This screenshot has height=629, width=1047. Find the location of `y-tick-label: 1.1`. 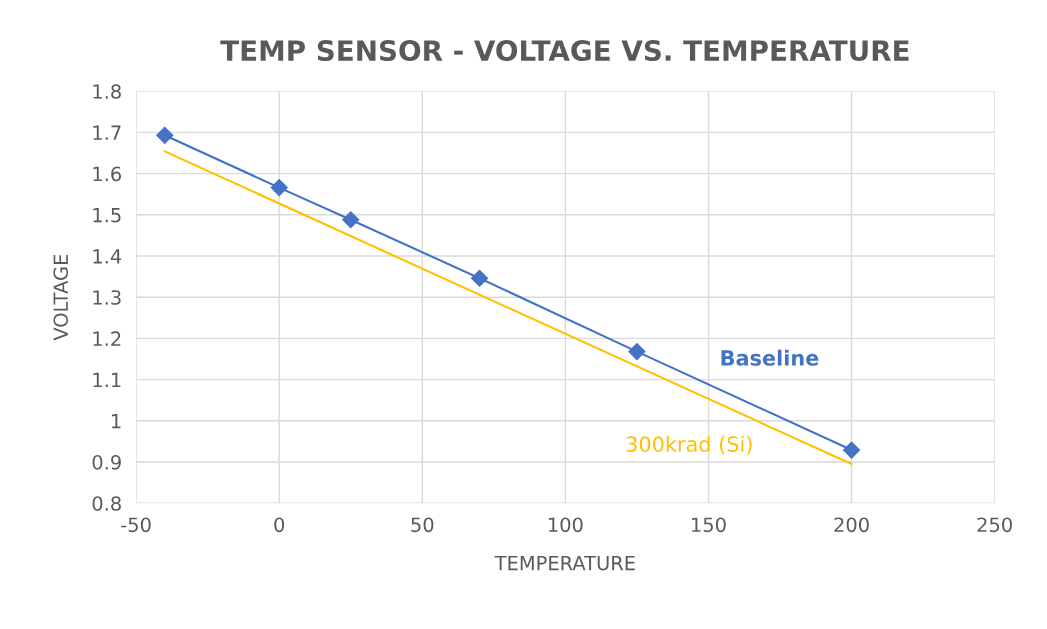

y-tick-label: 1.1 is located at coordinates (107, 379).